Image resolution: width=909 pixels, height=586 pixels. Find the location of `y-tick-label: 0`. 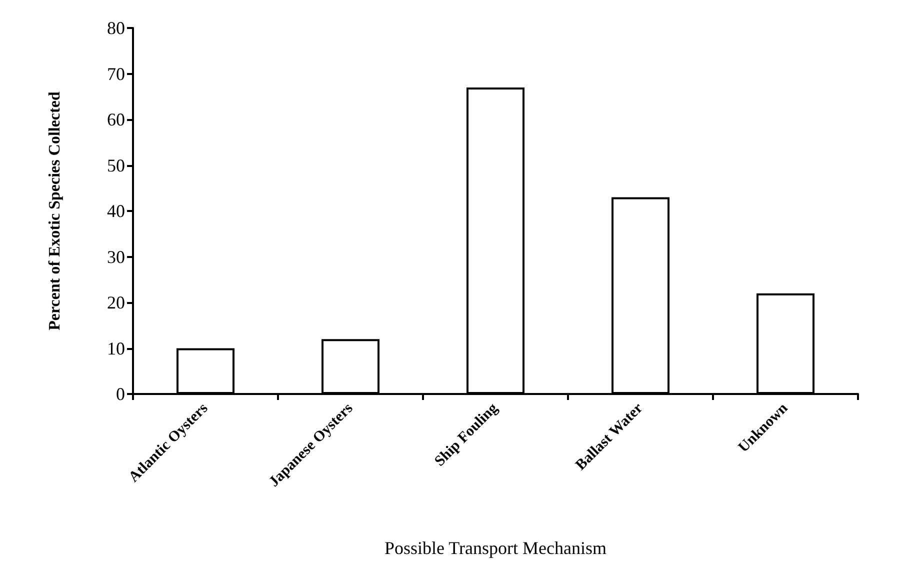

y-tick-label: 0 is located at coordinates (120, 394).